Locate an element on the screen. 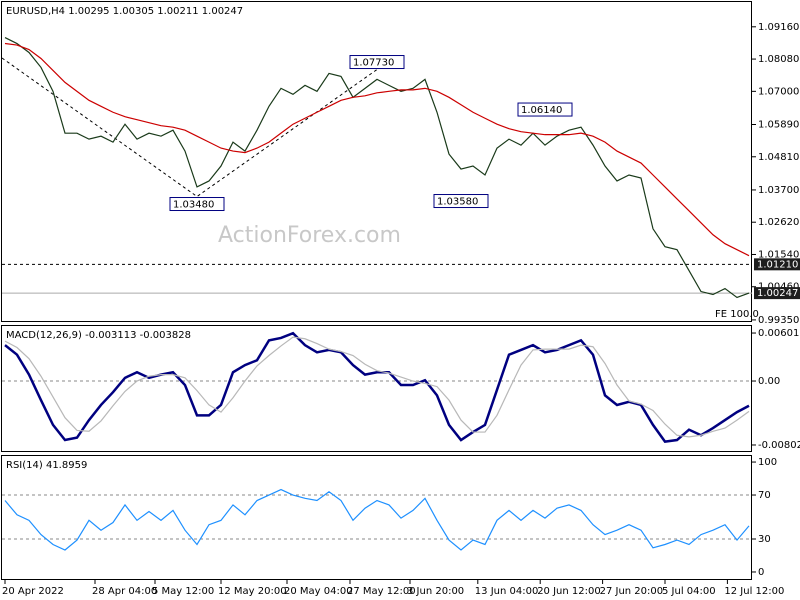 This screenshot has height=600, width=800. y-tick-label: 1.05890 is located at coordinates (778, 125).